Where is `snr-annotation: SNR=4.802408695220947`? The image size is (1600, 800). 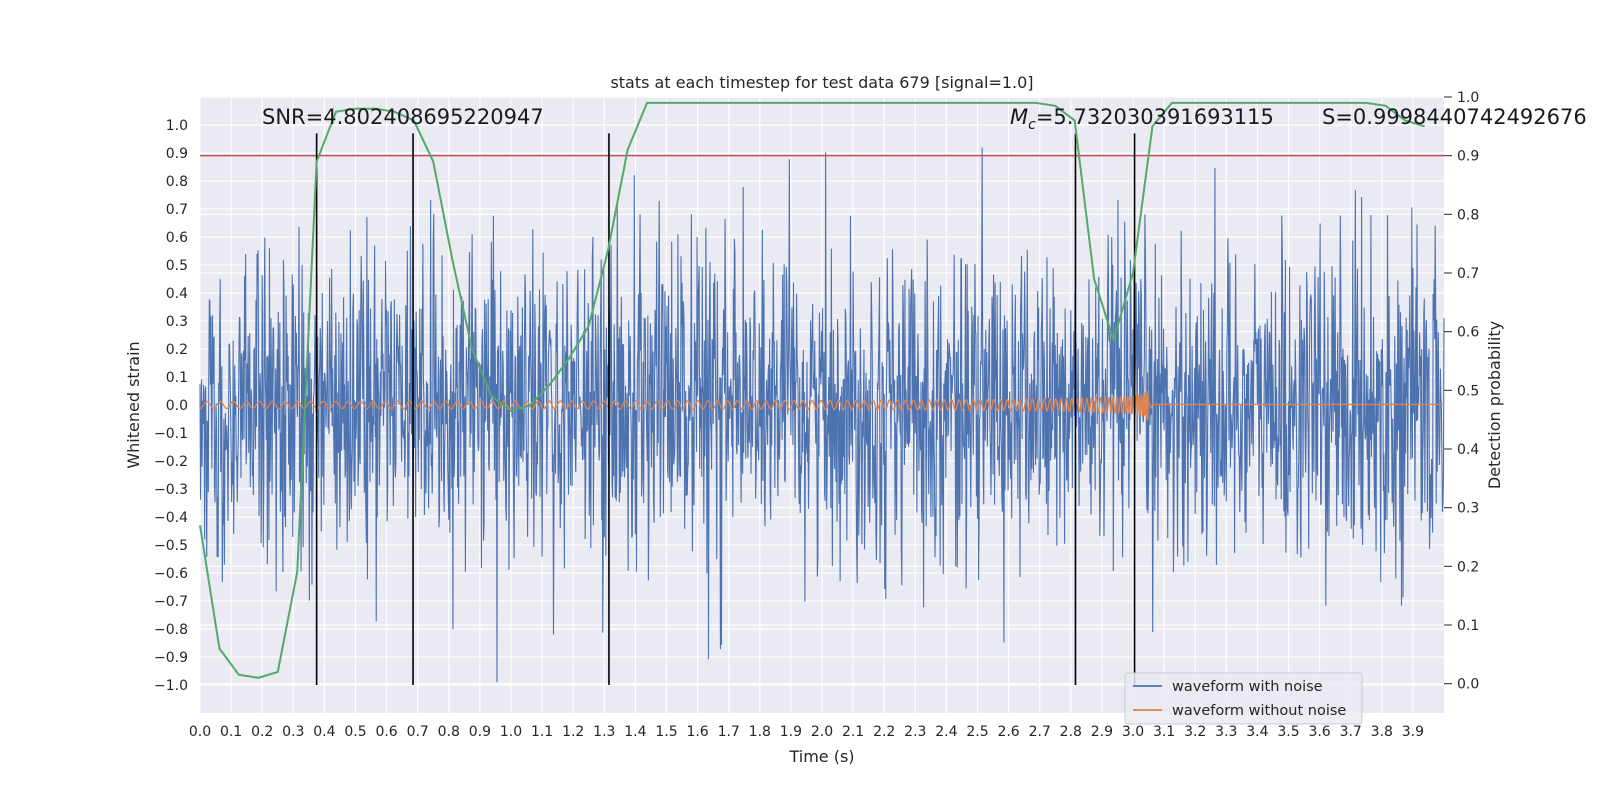
snr-annotation: SNR=4.802408695220947 is located at coordinates (403, 117).